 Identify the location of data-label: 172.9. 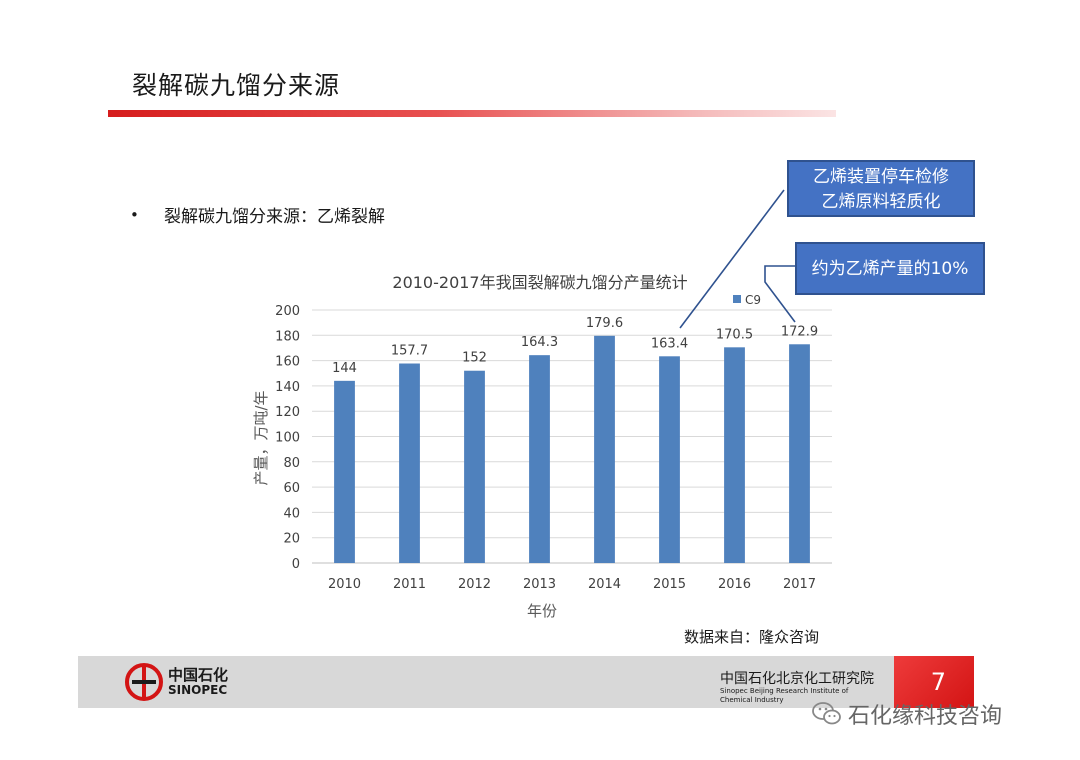
(799, 331).